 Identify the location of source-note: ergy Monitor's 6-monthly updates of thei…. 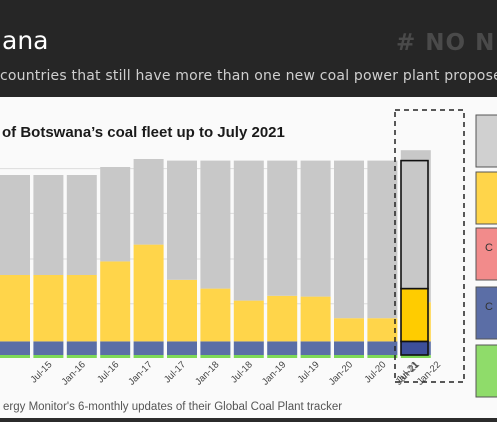
(172, 407).